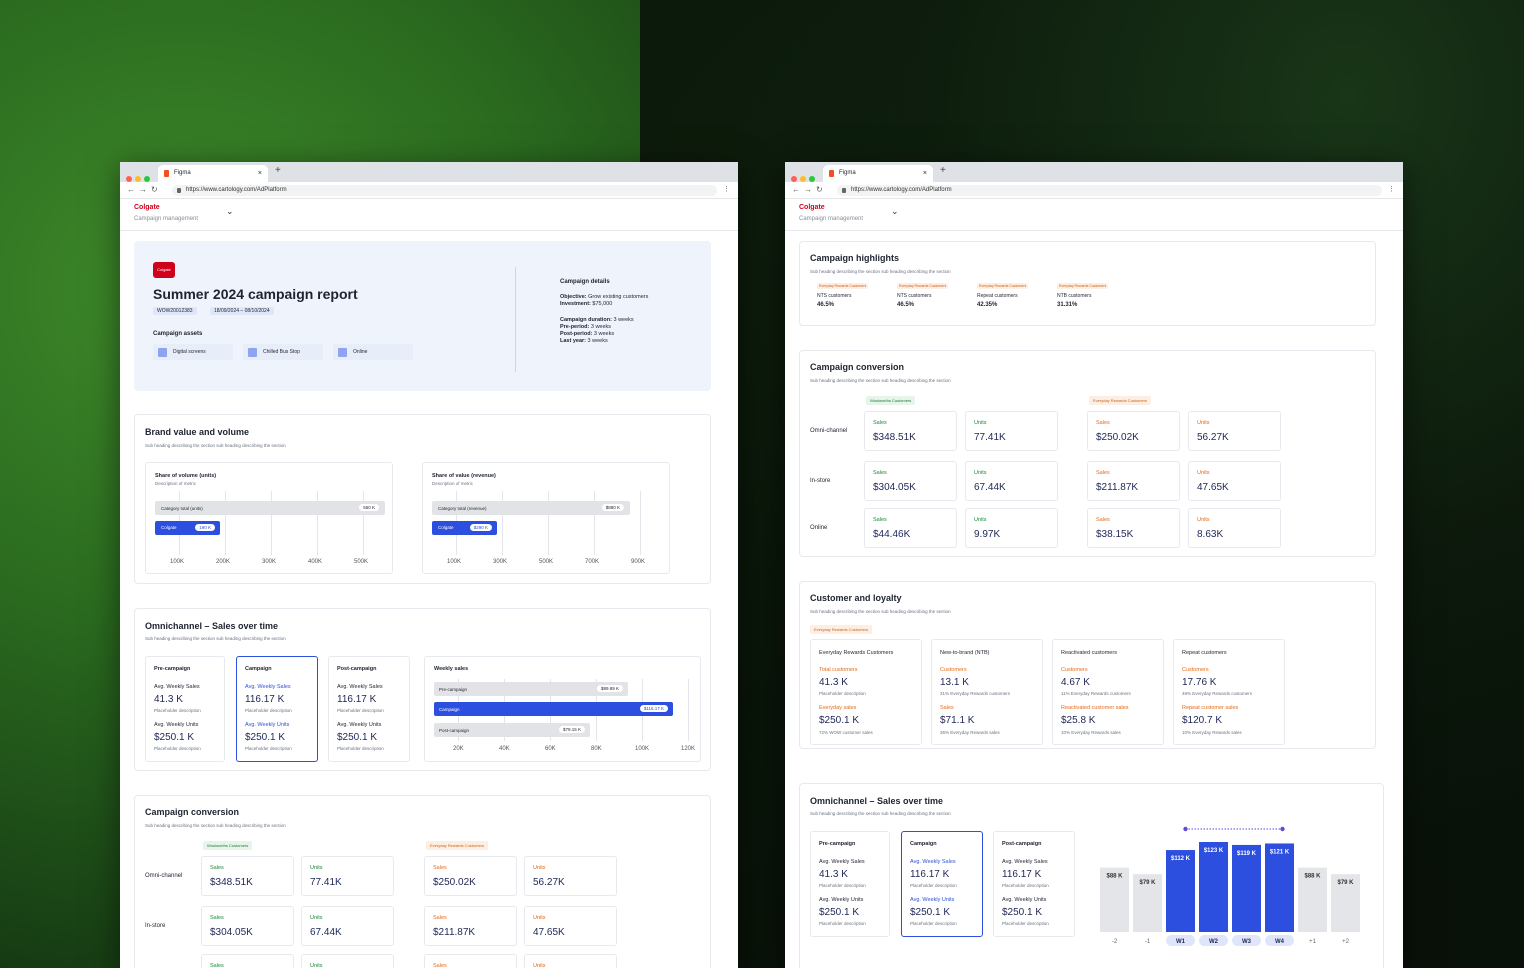 This screenshot has height=968, width=1524. What do you see at coordinates (182, 508) in the screenshot?
I see `bar-label: Category total (units)` at bounding box center [182, 508].